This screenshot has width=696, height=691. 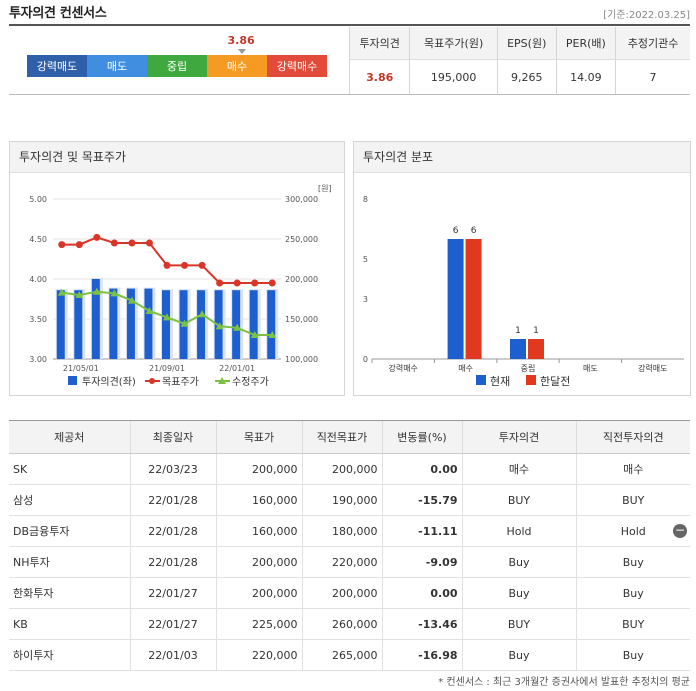 I want to click on category-label: 강력매수, so click(x=402, y=368).